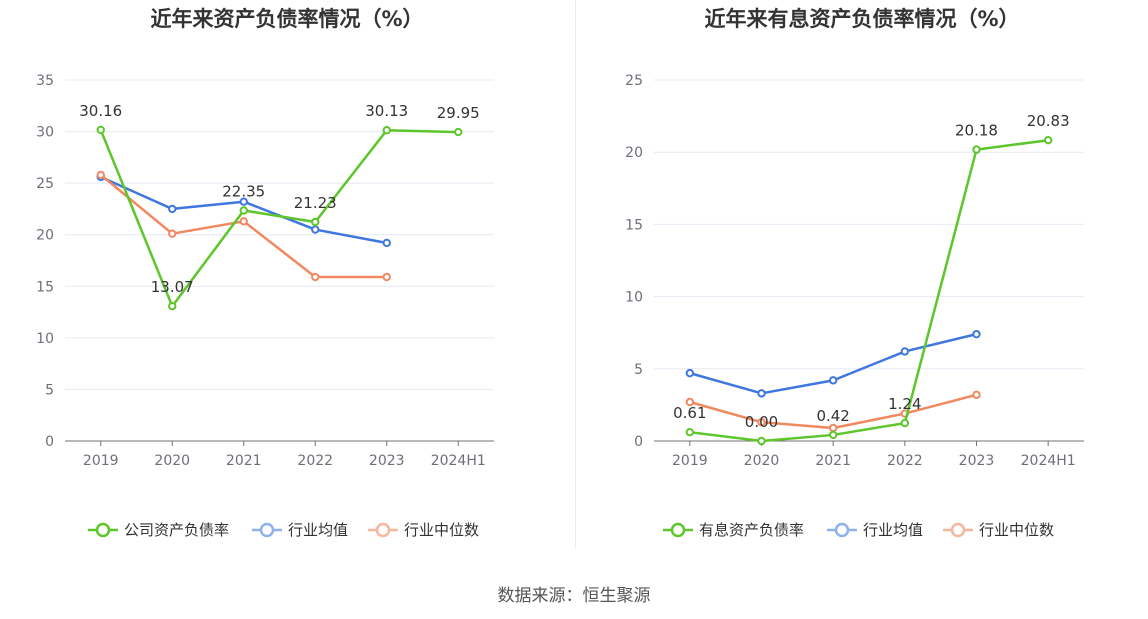 The image size is (1148, 619). What do you see at coordinates (575, 274) in the screenshot?
I see `panel-divider` at bounding box center [575, 274].